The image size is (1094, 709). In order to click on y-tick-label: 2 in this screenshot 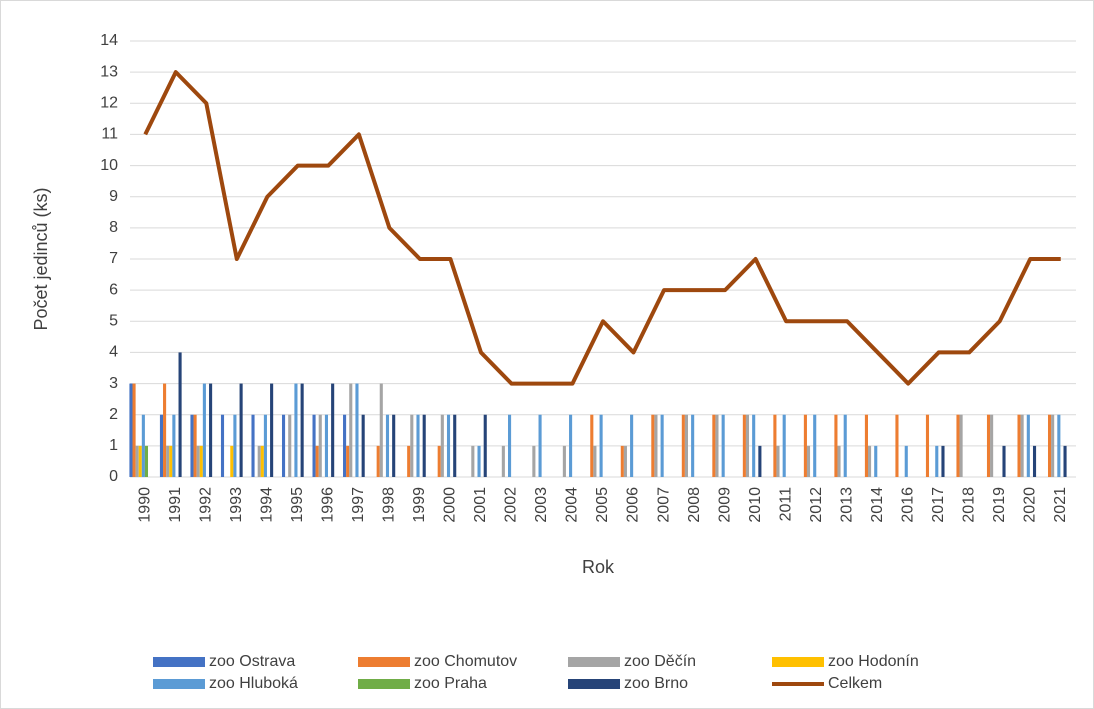, I will do `click(113, 414)`.